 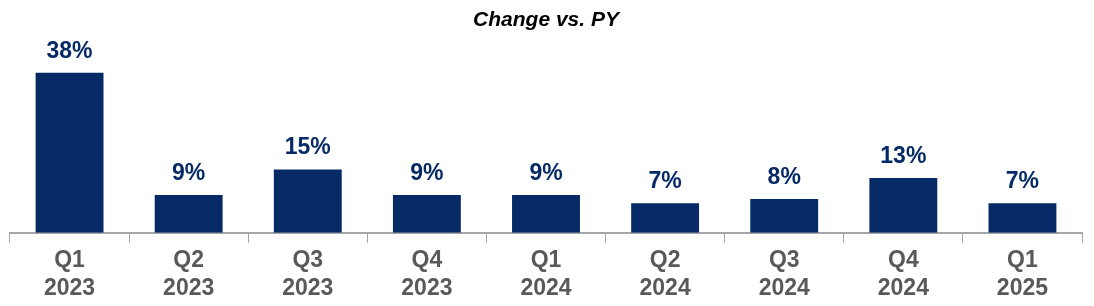 What do you see at coordinates (665, 272) in the screenshot?
I see `x-tick-label: Q2 2024` at bounding box center [665, 272].